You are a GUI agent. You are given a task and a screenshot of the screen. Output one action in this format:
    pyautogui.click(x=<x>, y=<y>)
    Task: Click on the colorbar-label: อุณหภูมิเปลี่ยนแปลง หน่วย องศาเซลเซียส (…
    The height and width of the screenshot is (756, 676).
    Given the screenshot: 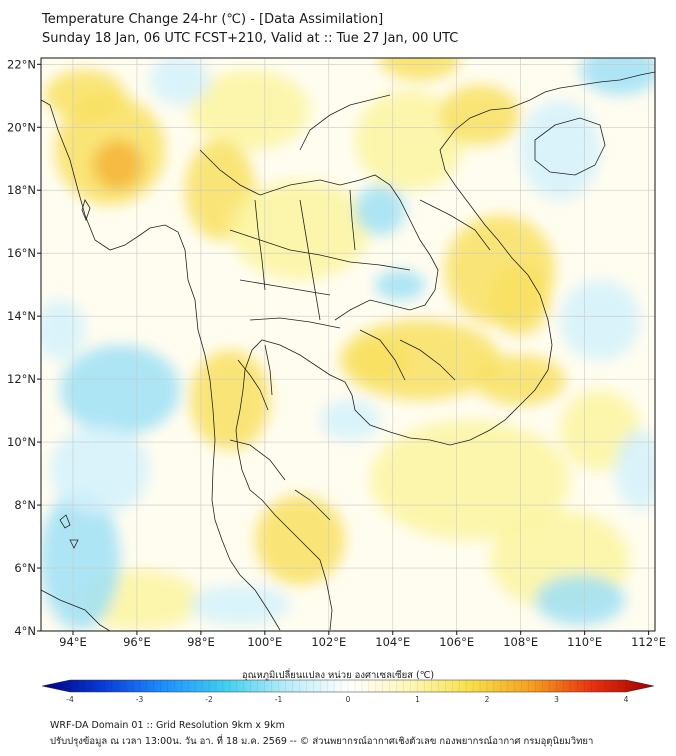 What is the action you would take?
    pyautogui.click(x=338, y=675)
    